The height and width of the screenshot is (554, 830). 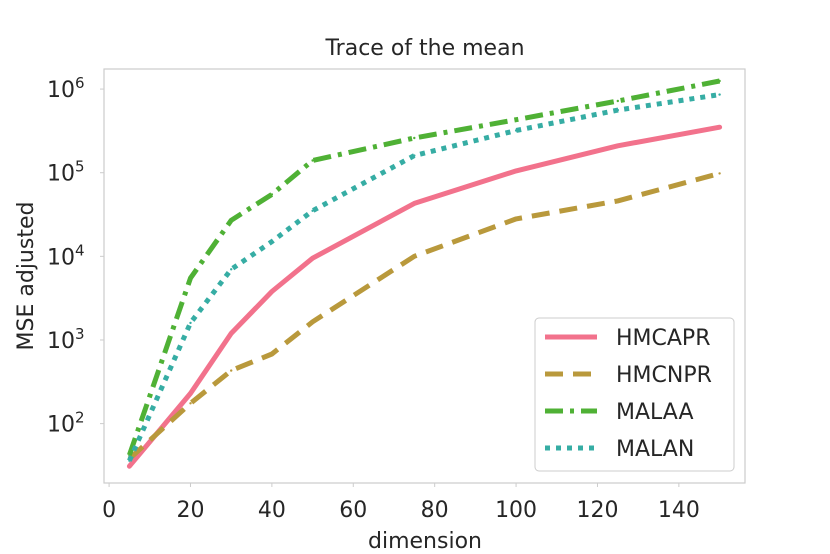 I want to click on x-tick-label: 20, so click(x=190, y=510).